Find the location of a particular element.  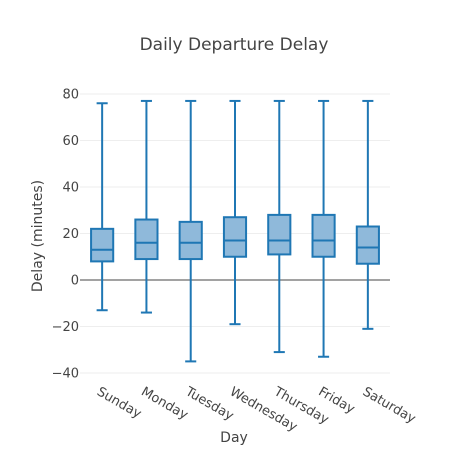

box-wednesday is located at coordinates (235, 212).